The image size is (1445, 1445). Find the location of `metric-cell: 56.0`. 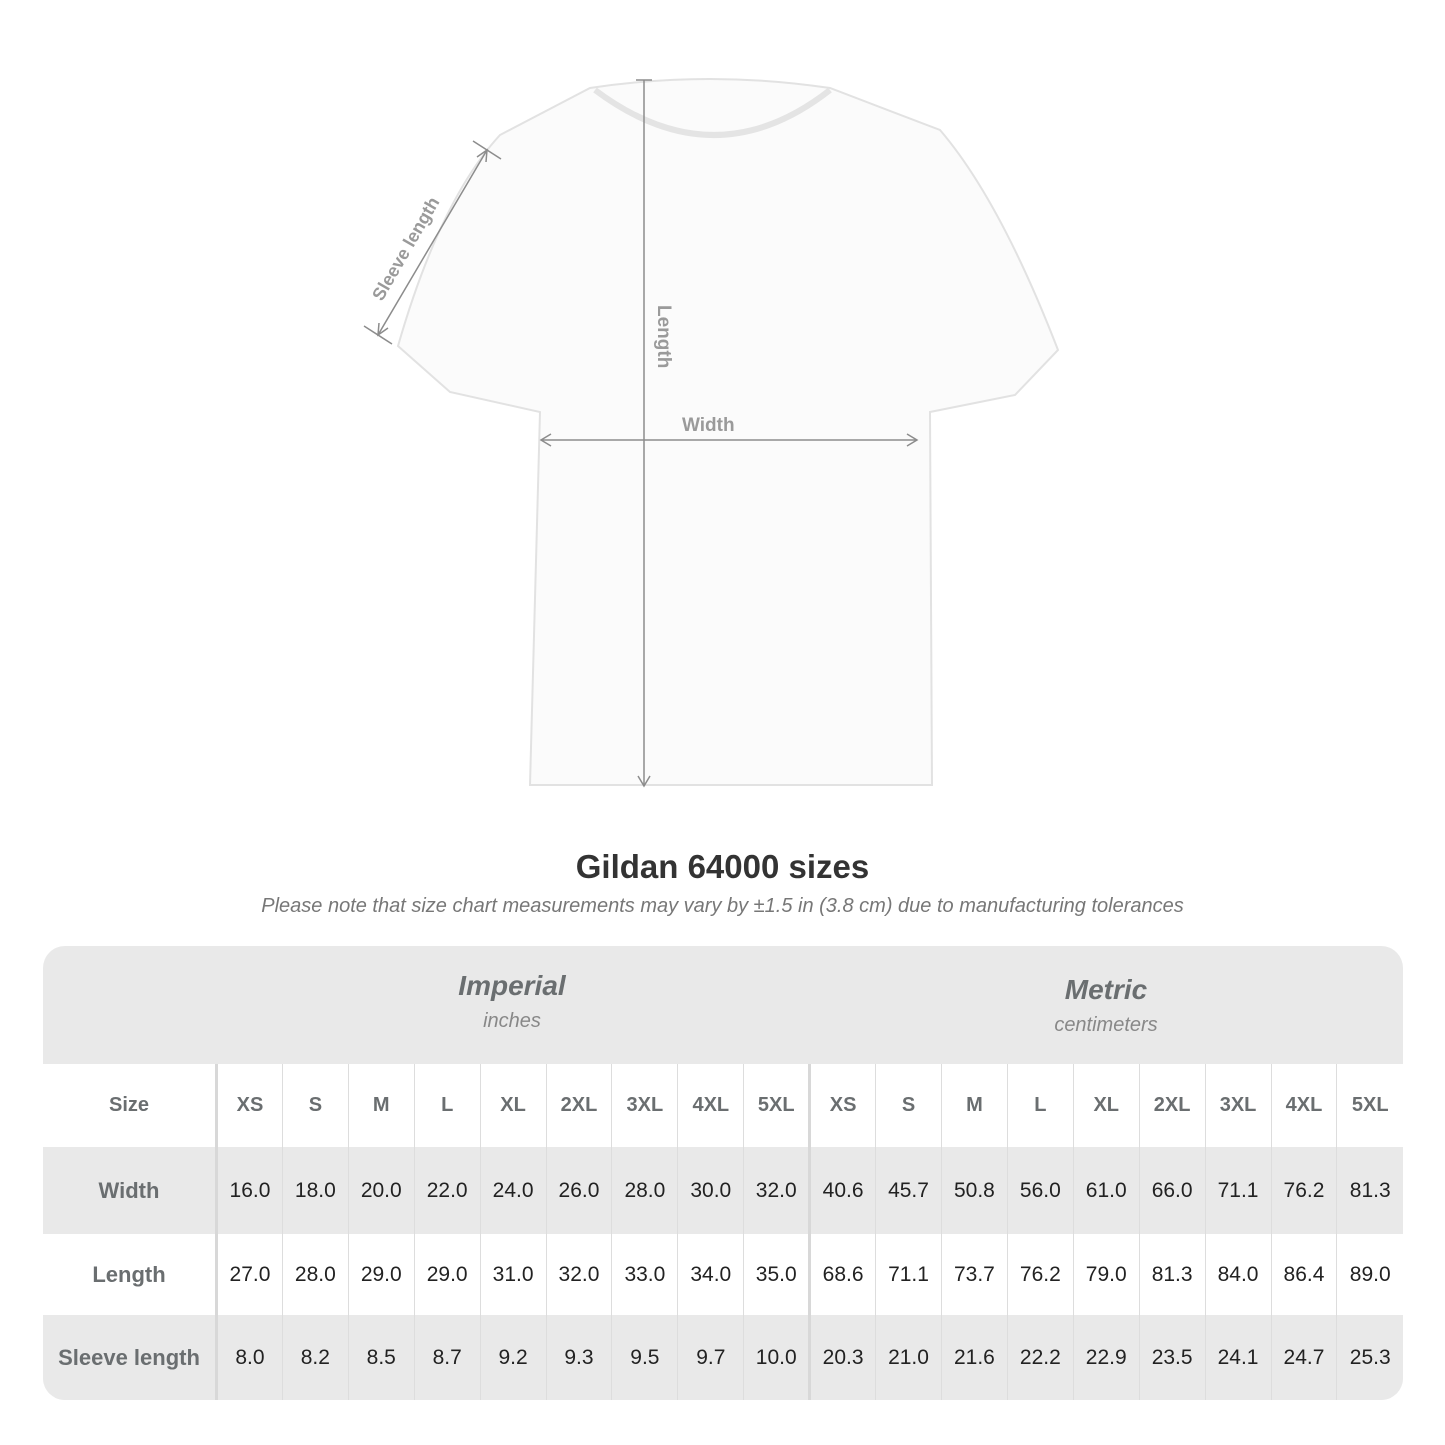

metric-cell: 56.0 is located at coordinates (1040, 1190).